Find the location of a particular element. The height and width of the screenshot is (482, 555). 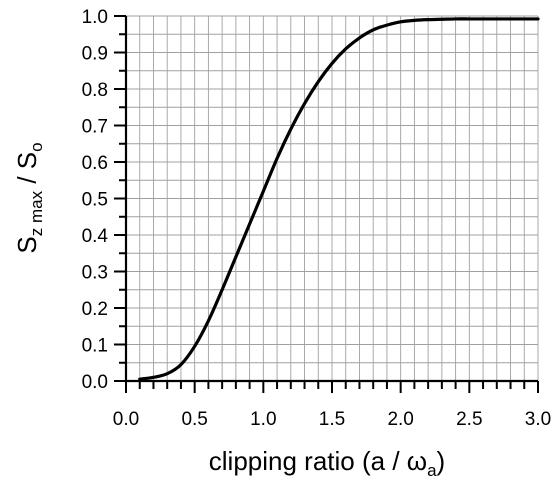

y-axis-title-middle: / S is located at coordinates (27, 171).